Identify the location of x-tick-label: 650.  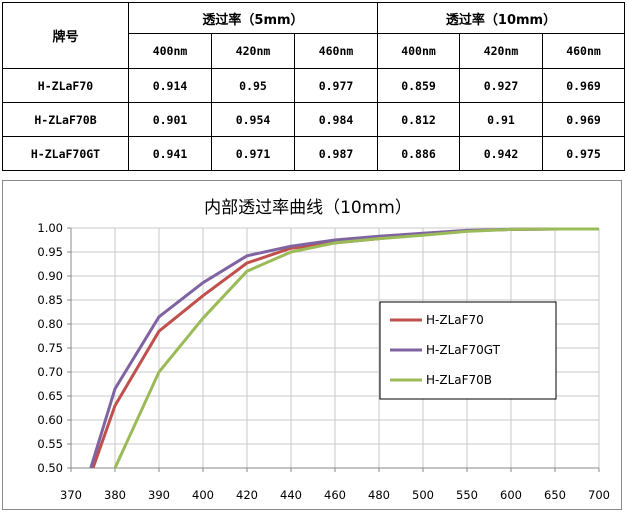
(555, 495).